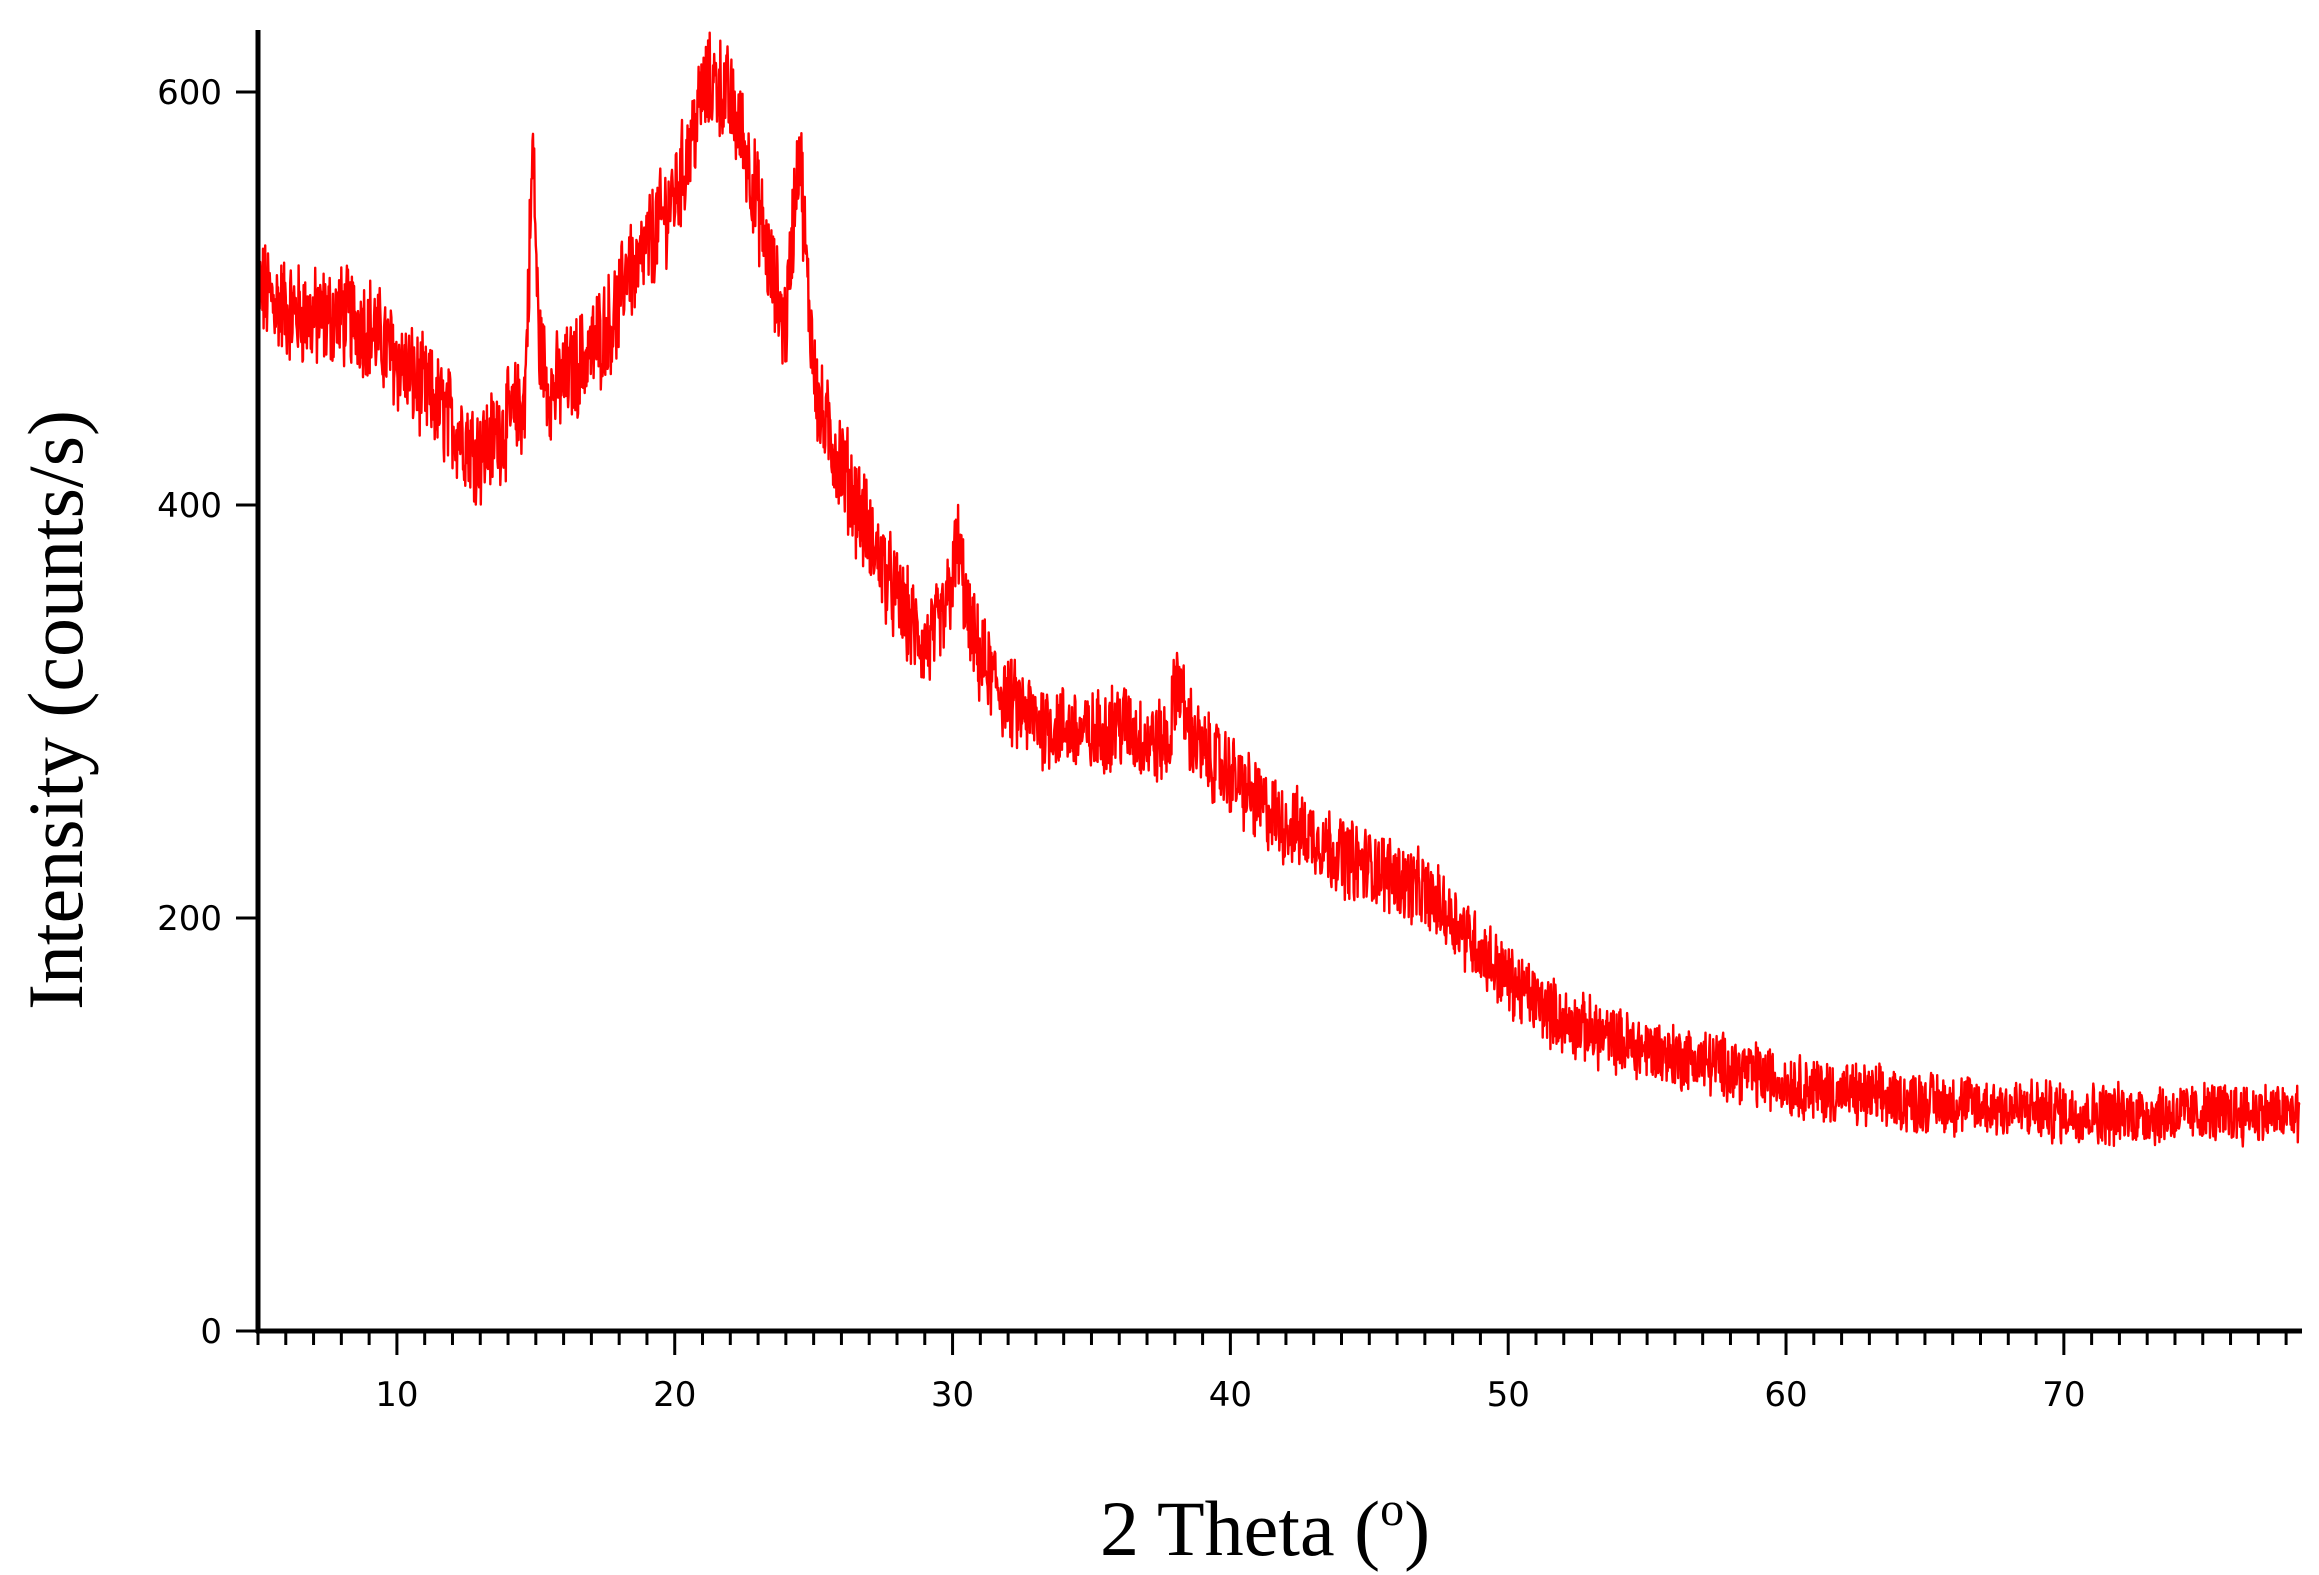 The height and width of the screenshot is (1575, 2319). Describe the element at coordinates (189, 919) in the screenshot. I see `y-tick-label: 200` at that location.